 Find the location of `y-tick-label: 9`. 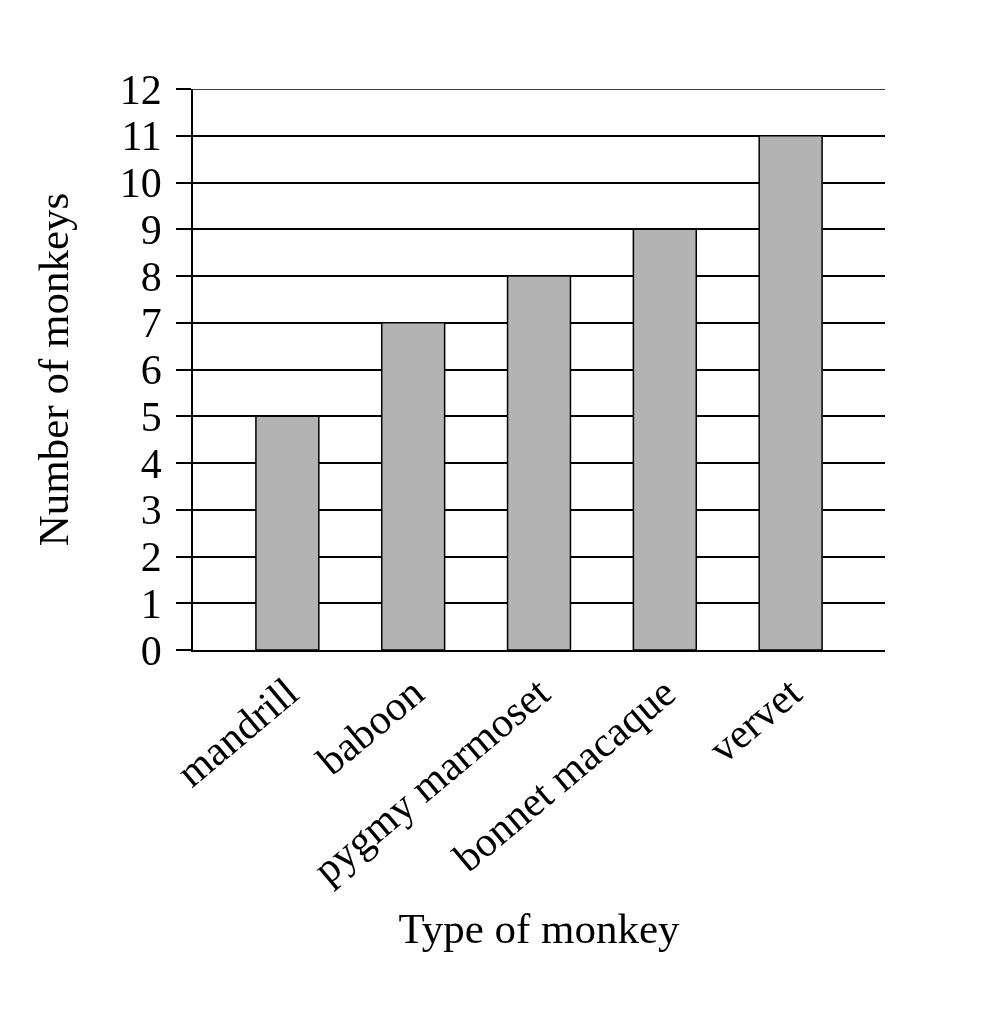

y-tick-label: 9 is located at coordinates (151, 229).